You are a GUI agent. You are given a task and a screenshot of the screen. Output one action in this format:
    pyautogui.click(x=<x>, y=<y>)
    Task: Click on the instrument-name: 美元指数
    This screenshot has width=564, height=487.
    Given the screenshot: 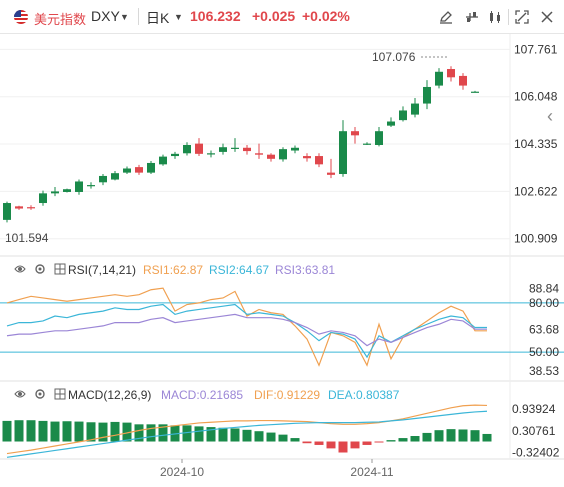 What is the action you would take?
    pyautogui.click(x=60, y=19)
    